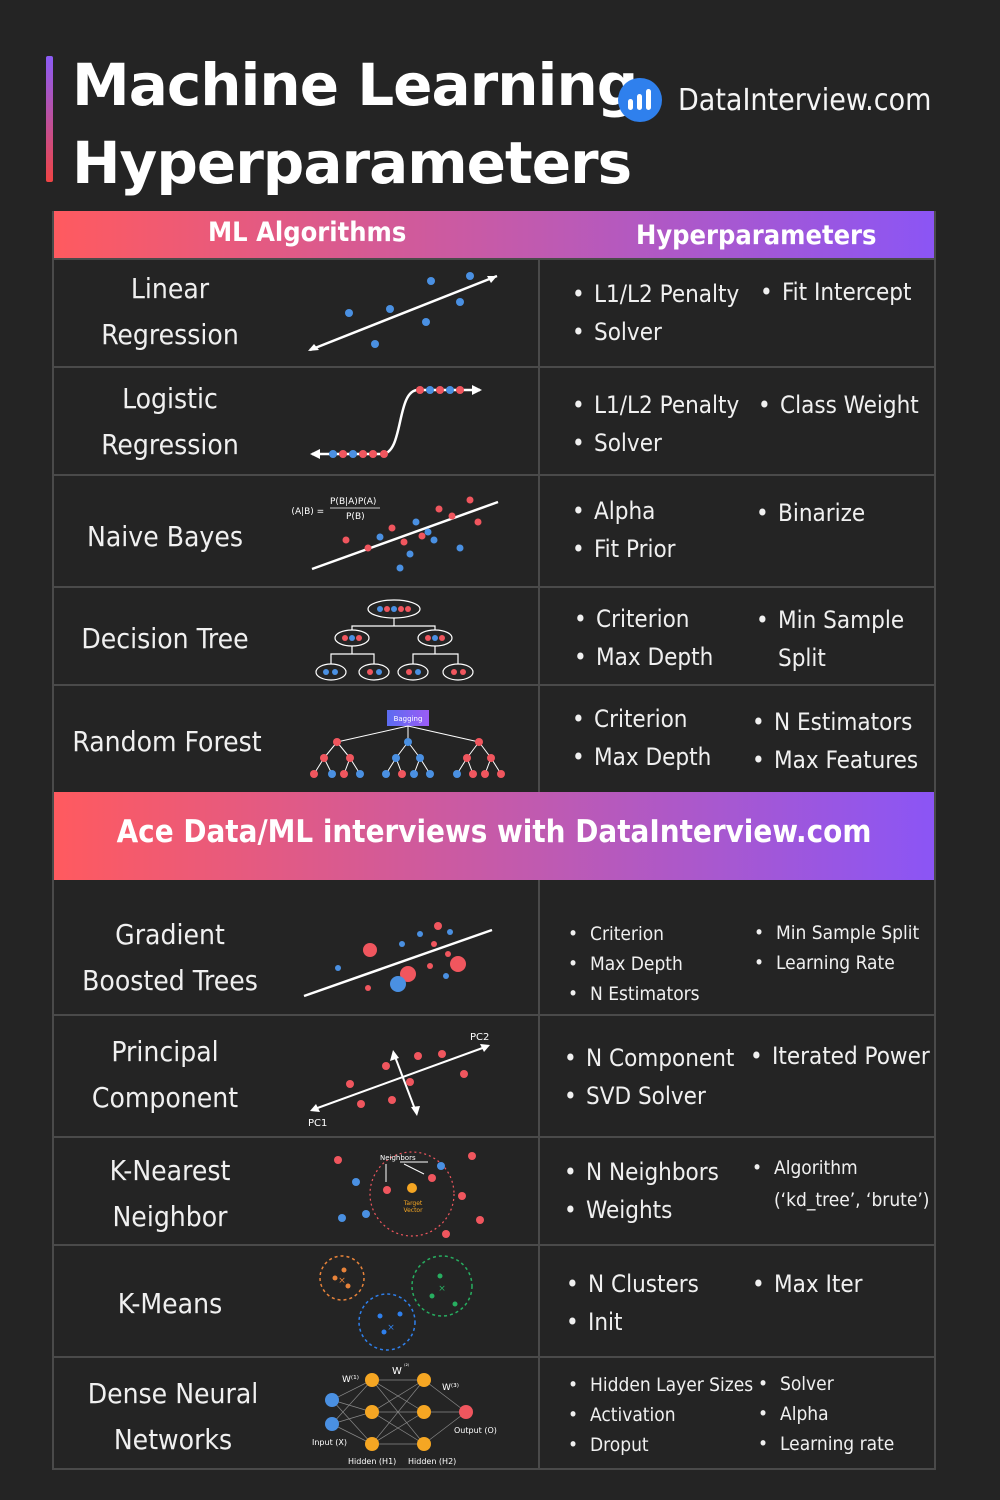 The image size is (1000, 1500). What do you see at coordinates (170, 957) in the screenshot?
I see `algorithm-name: Gradient Boosted Trees` at bounding box center [170, 957].